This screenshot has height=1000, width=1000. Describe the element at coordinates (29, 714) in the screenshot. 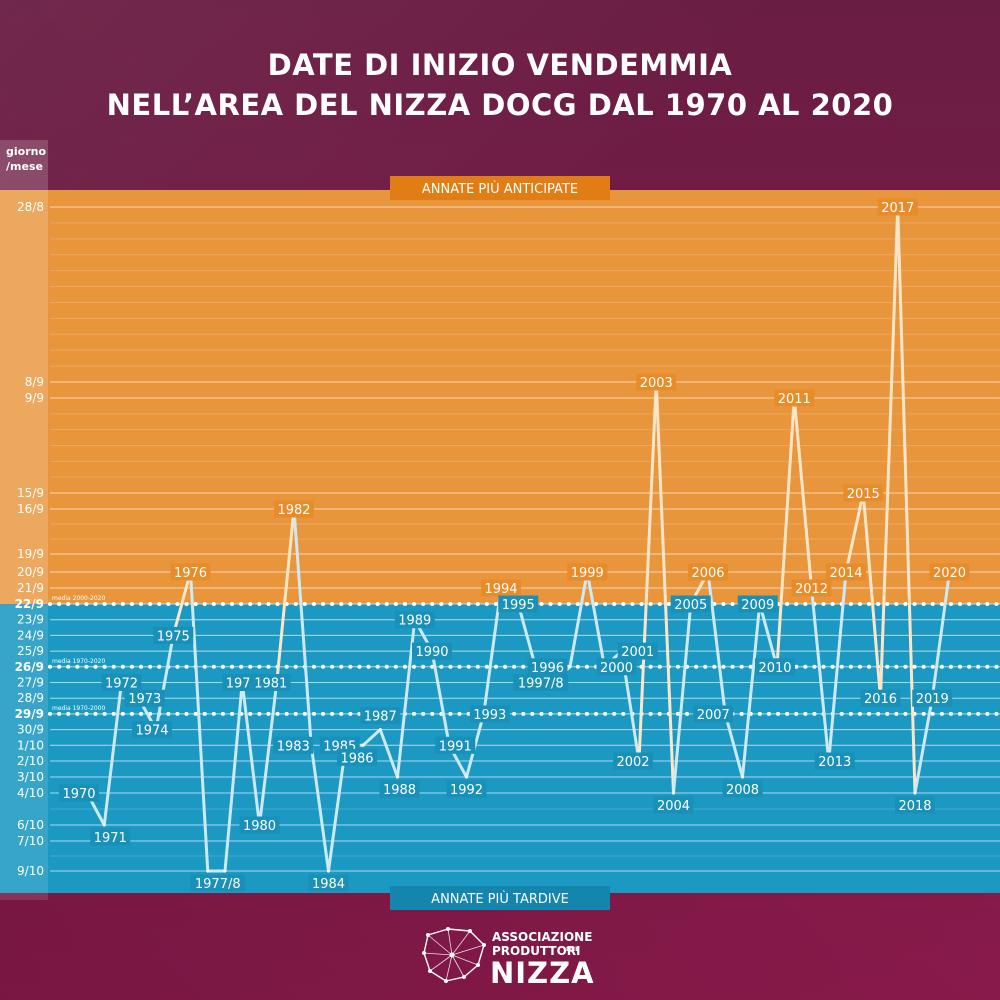

I see `y-tick-label: 29/9` at that location.